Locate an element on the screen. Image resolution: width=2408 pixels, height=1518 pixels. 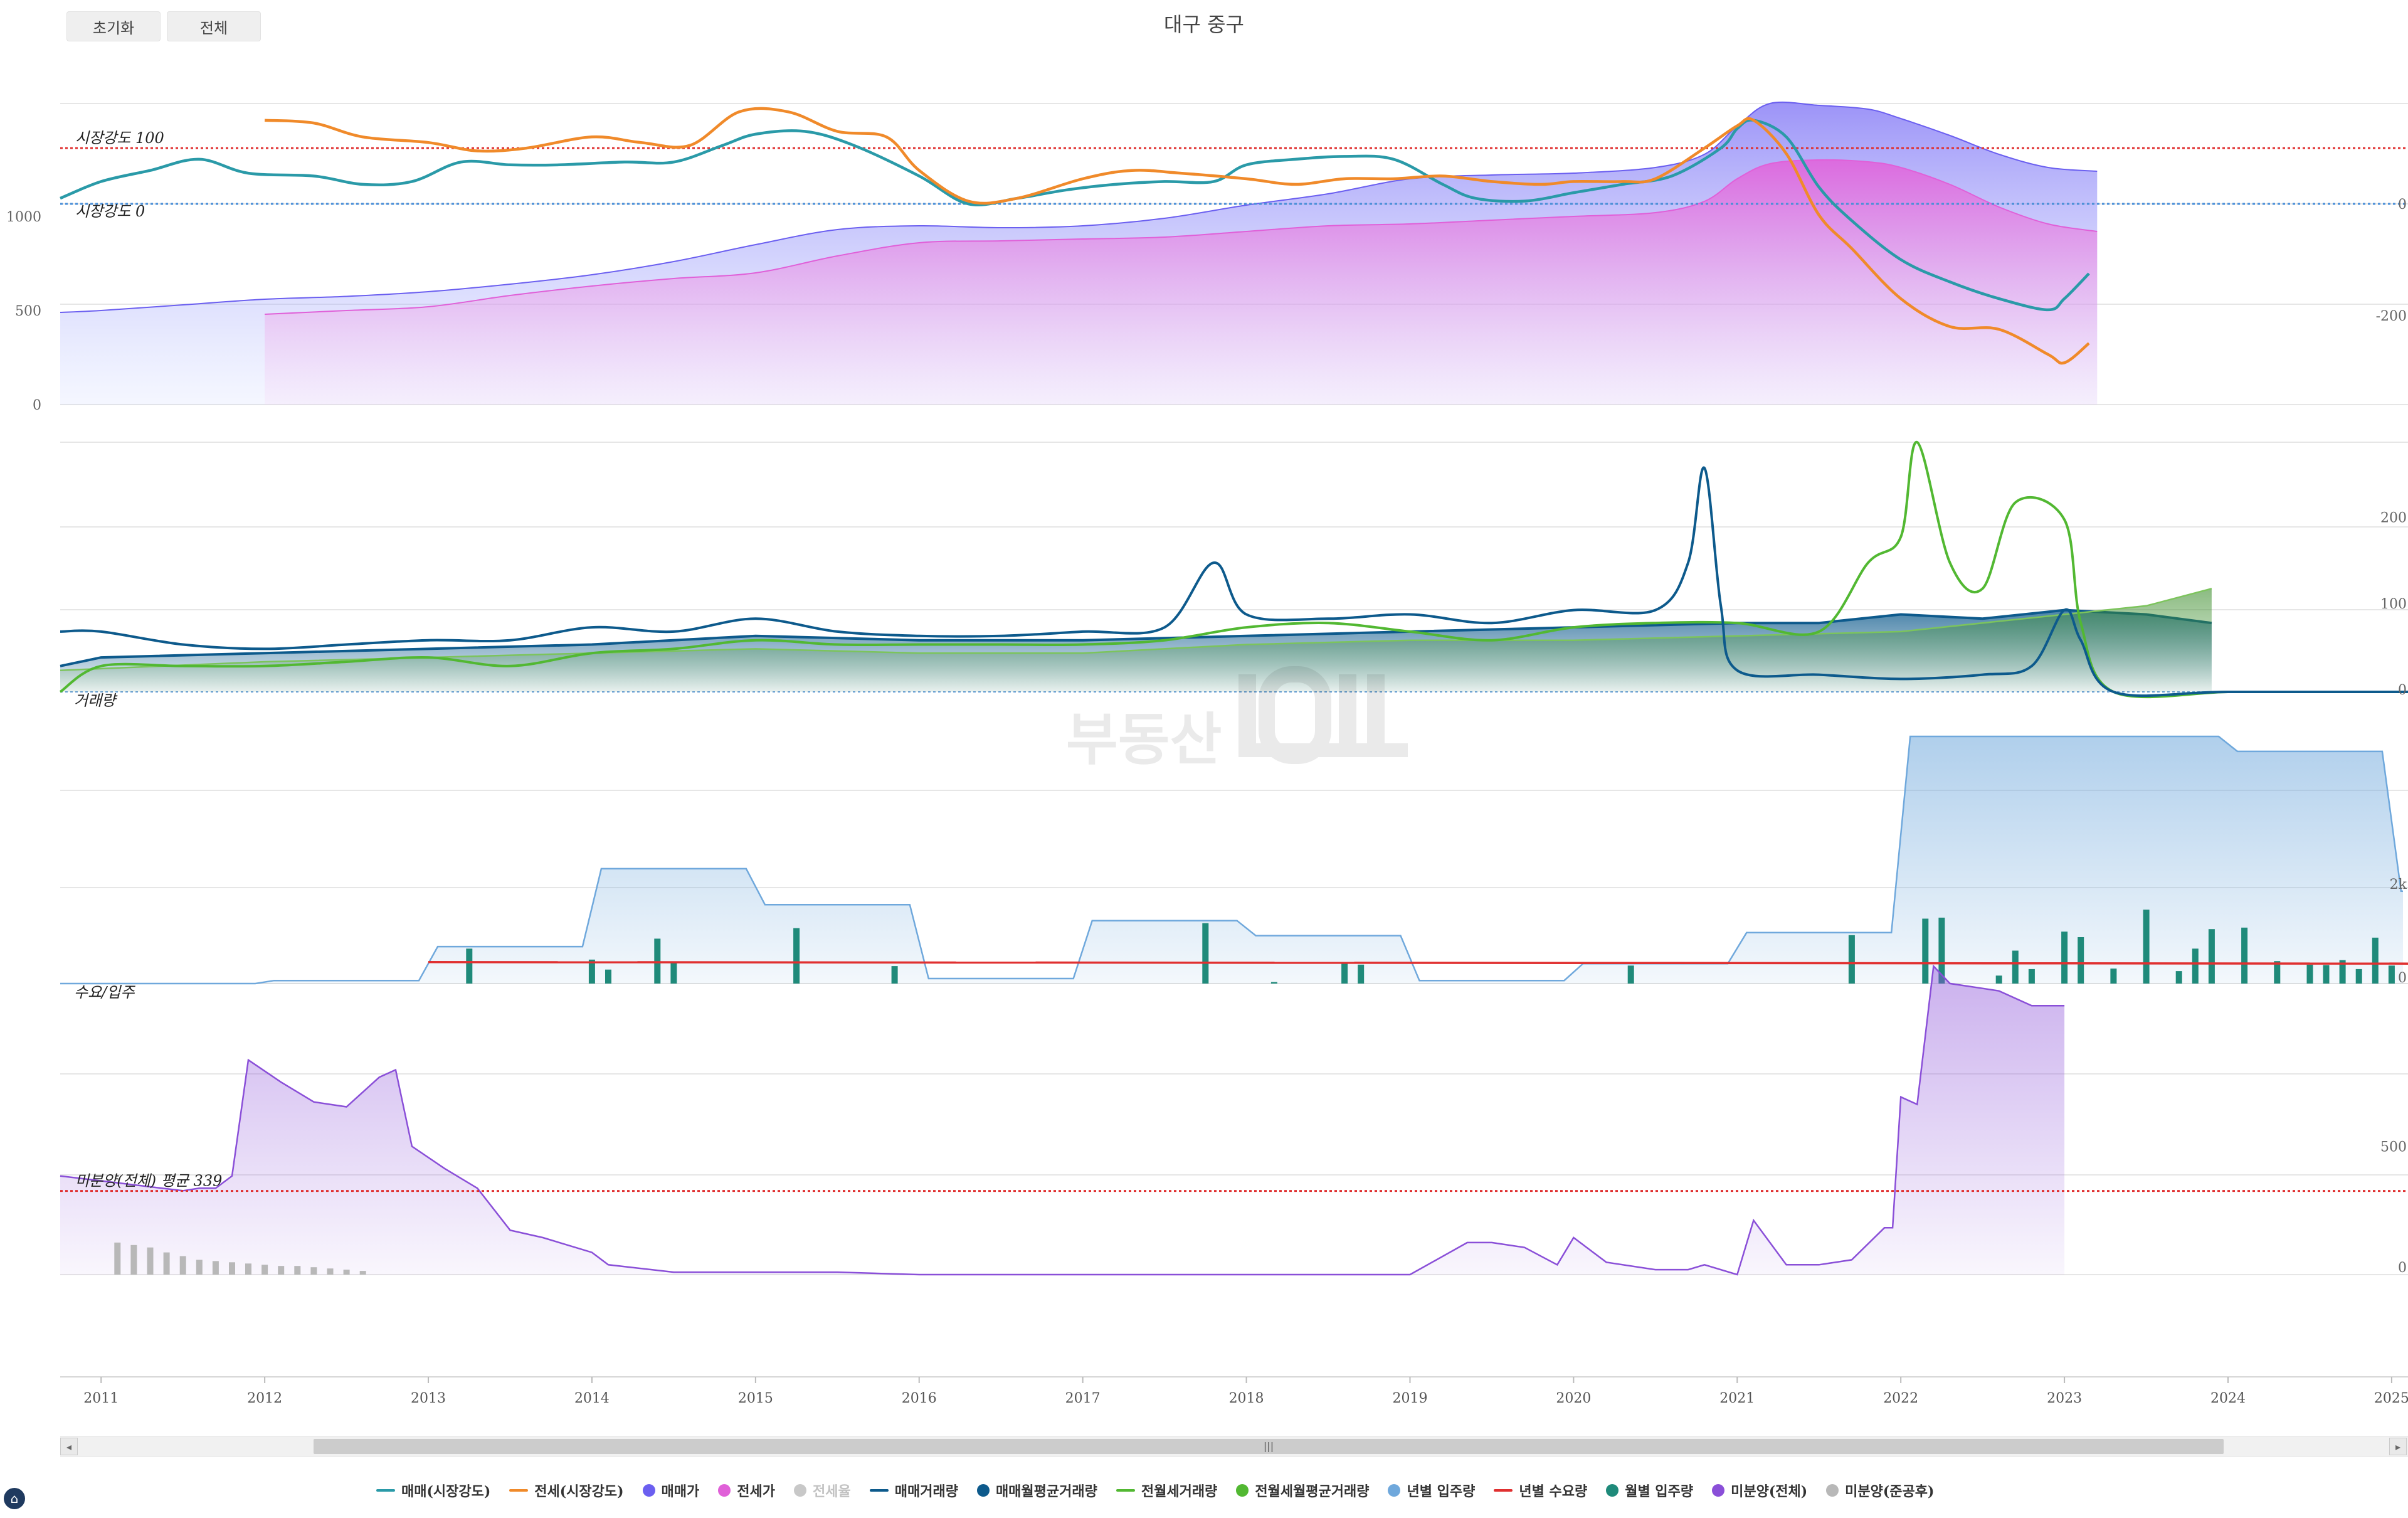
scrollbar-thumb: ||| is located at coordinates (1269, 1446).